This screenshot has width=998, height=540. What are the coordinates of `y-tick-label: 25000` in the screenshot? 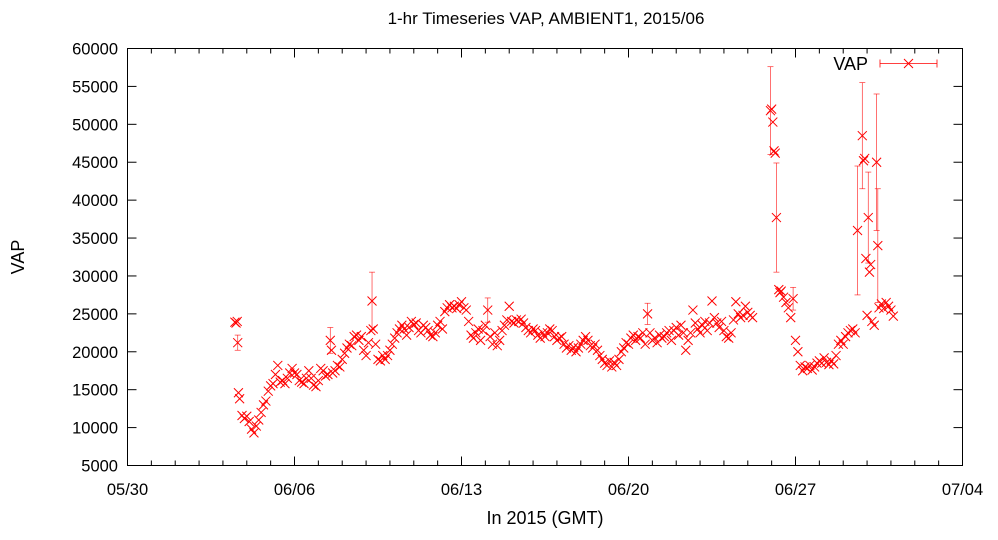 It's located at (95, 315).